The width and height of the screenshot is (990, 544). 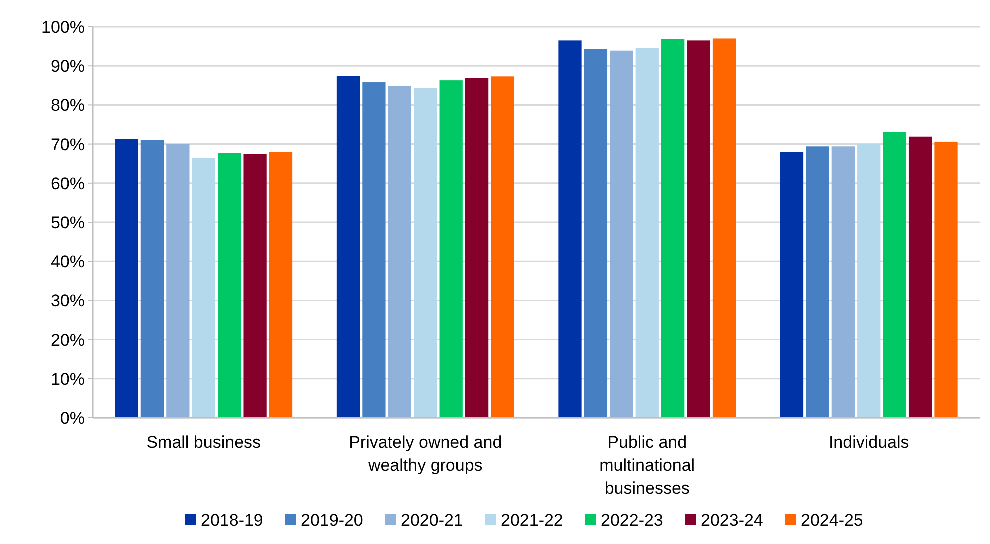 I want to click on legend-label: 2023-24, so click(x=732, y=520).